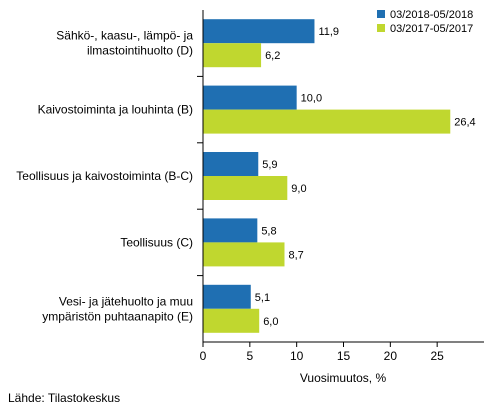 The height and width of the screenshot is (416, 493). I want to click on data-label: 26,4, so click(464, 123).